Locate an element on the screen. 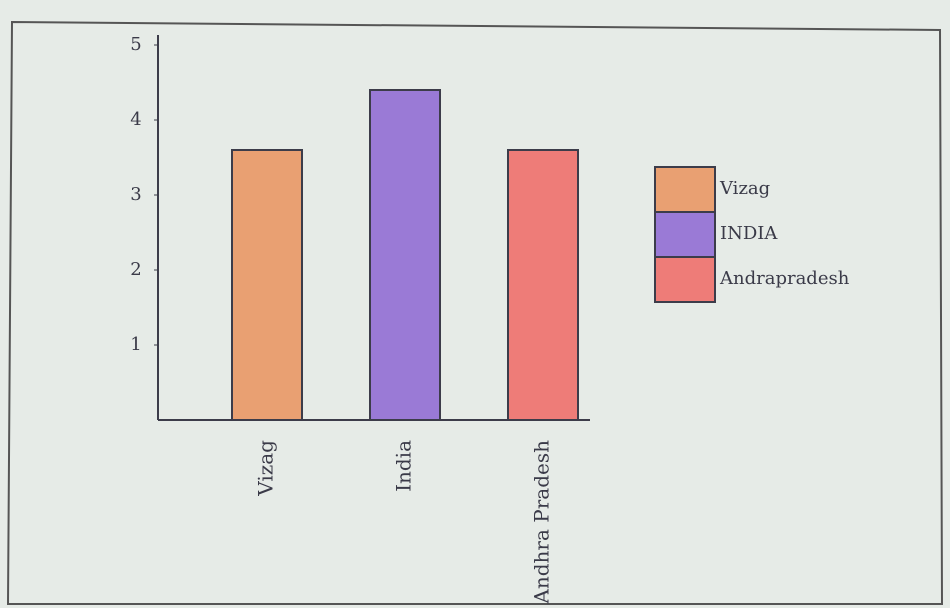 The width and height of the screenshot is (950, 608). y-tick-label: 2 is located at coordinates (135, 269).